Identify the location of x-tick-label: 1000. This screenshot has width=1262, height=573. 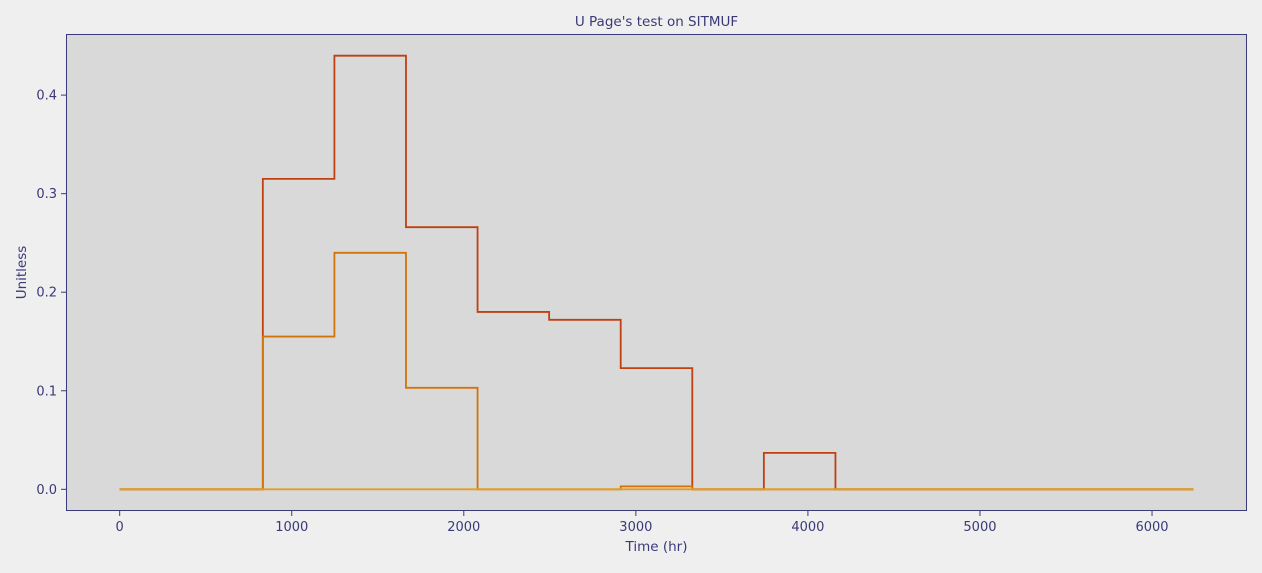
(291, 527).